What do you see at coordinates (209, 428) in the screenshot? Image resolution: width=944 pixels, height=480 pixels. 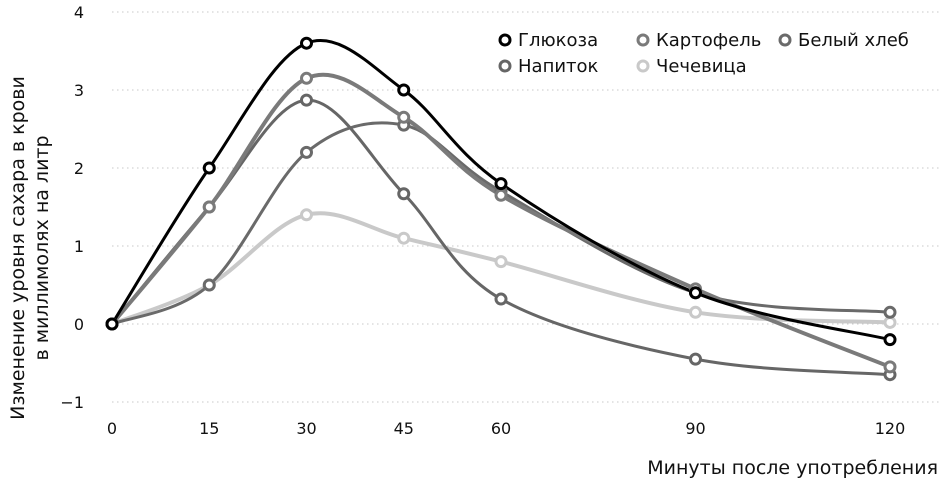 I see `x-tick-label: 15` at bounding box center [209, 428].